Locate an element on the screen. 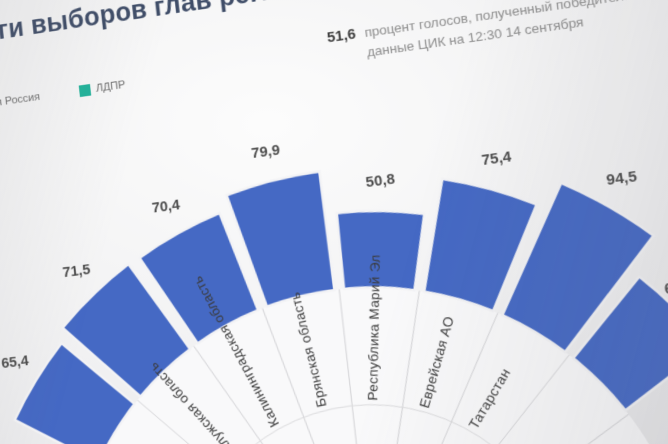  bar-segment-Республика Марий Эл is located at coordinates (384, 250).